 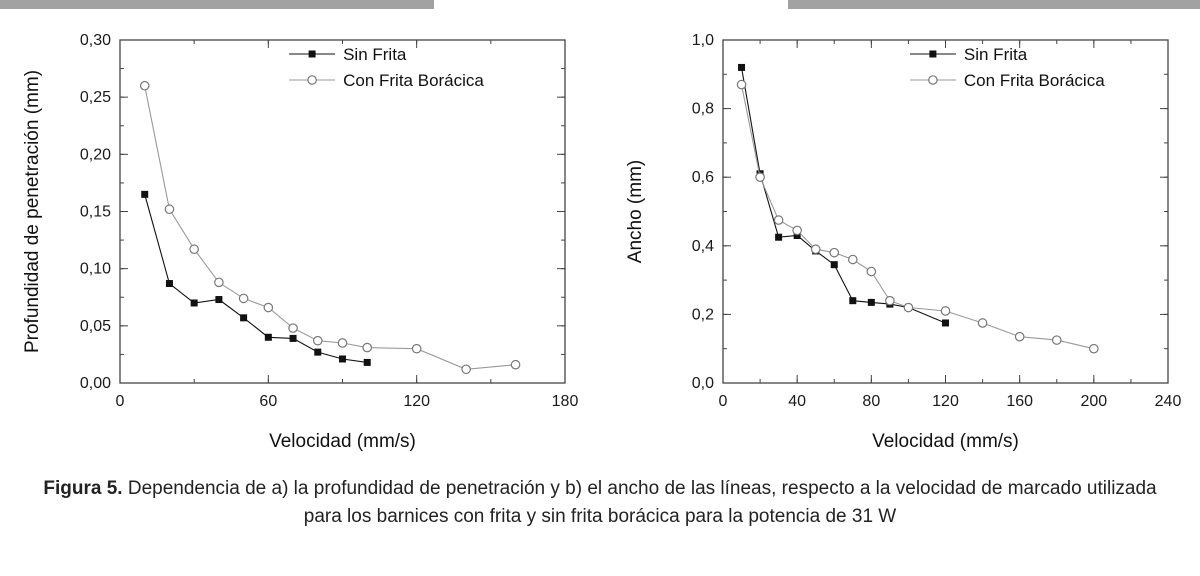 What do you see at coordinates (95, 212) in the screenshot?
I see `svg-text: 0,15` at bounding box center [95, 212].